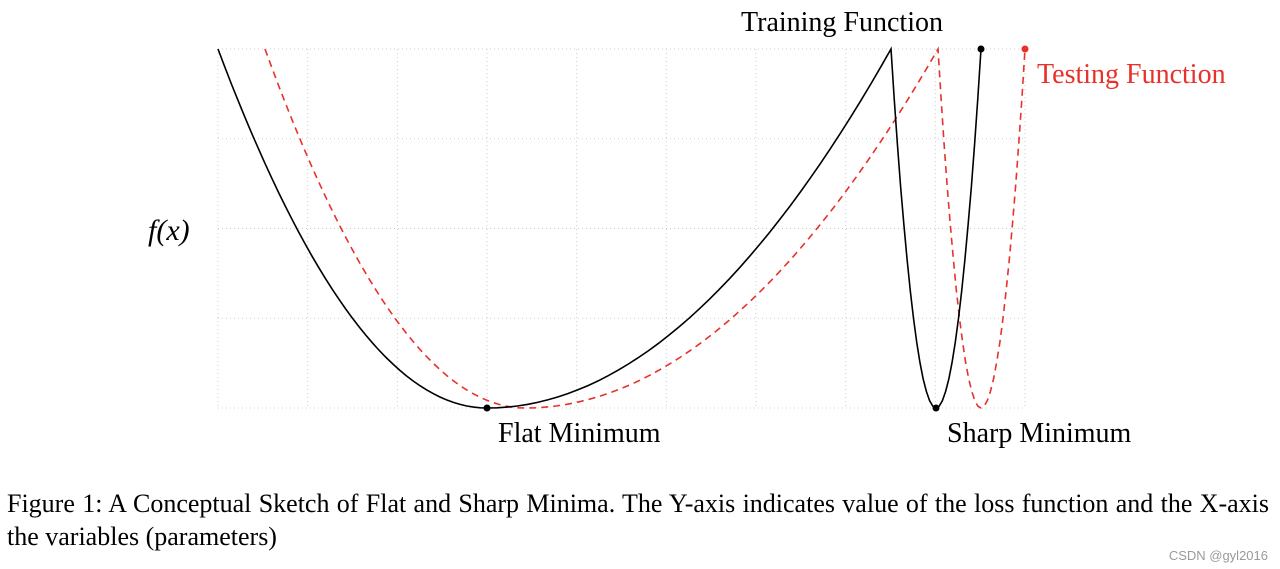 The height and width of the screenshot is (569, 1280). Describe the element at coordinates (487, 408) in the screenshot. I see `flat-minimum-point` at that location.